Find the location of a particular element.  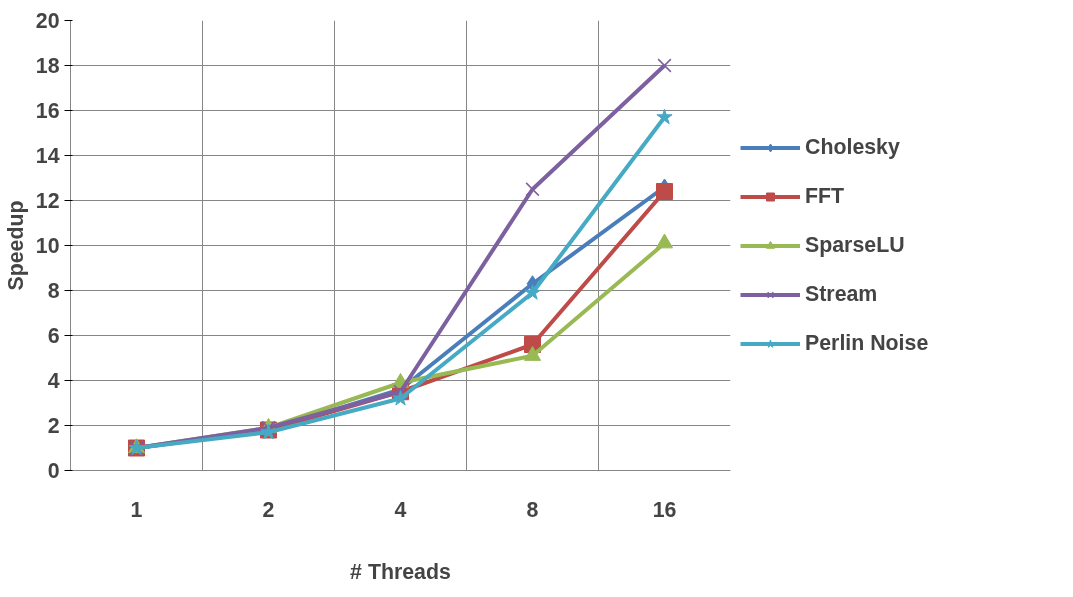

y-tick-label: 14 is located at coordinates (47, 156).